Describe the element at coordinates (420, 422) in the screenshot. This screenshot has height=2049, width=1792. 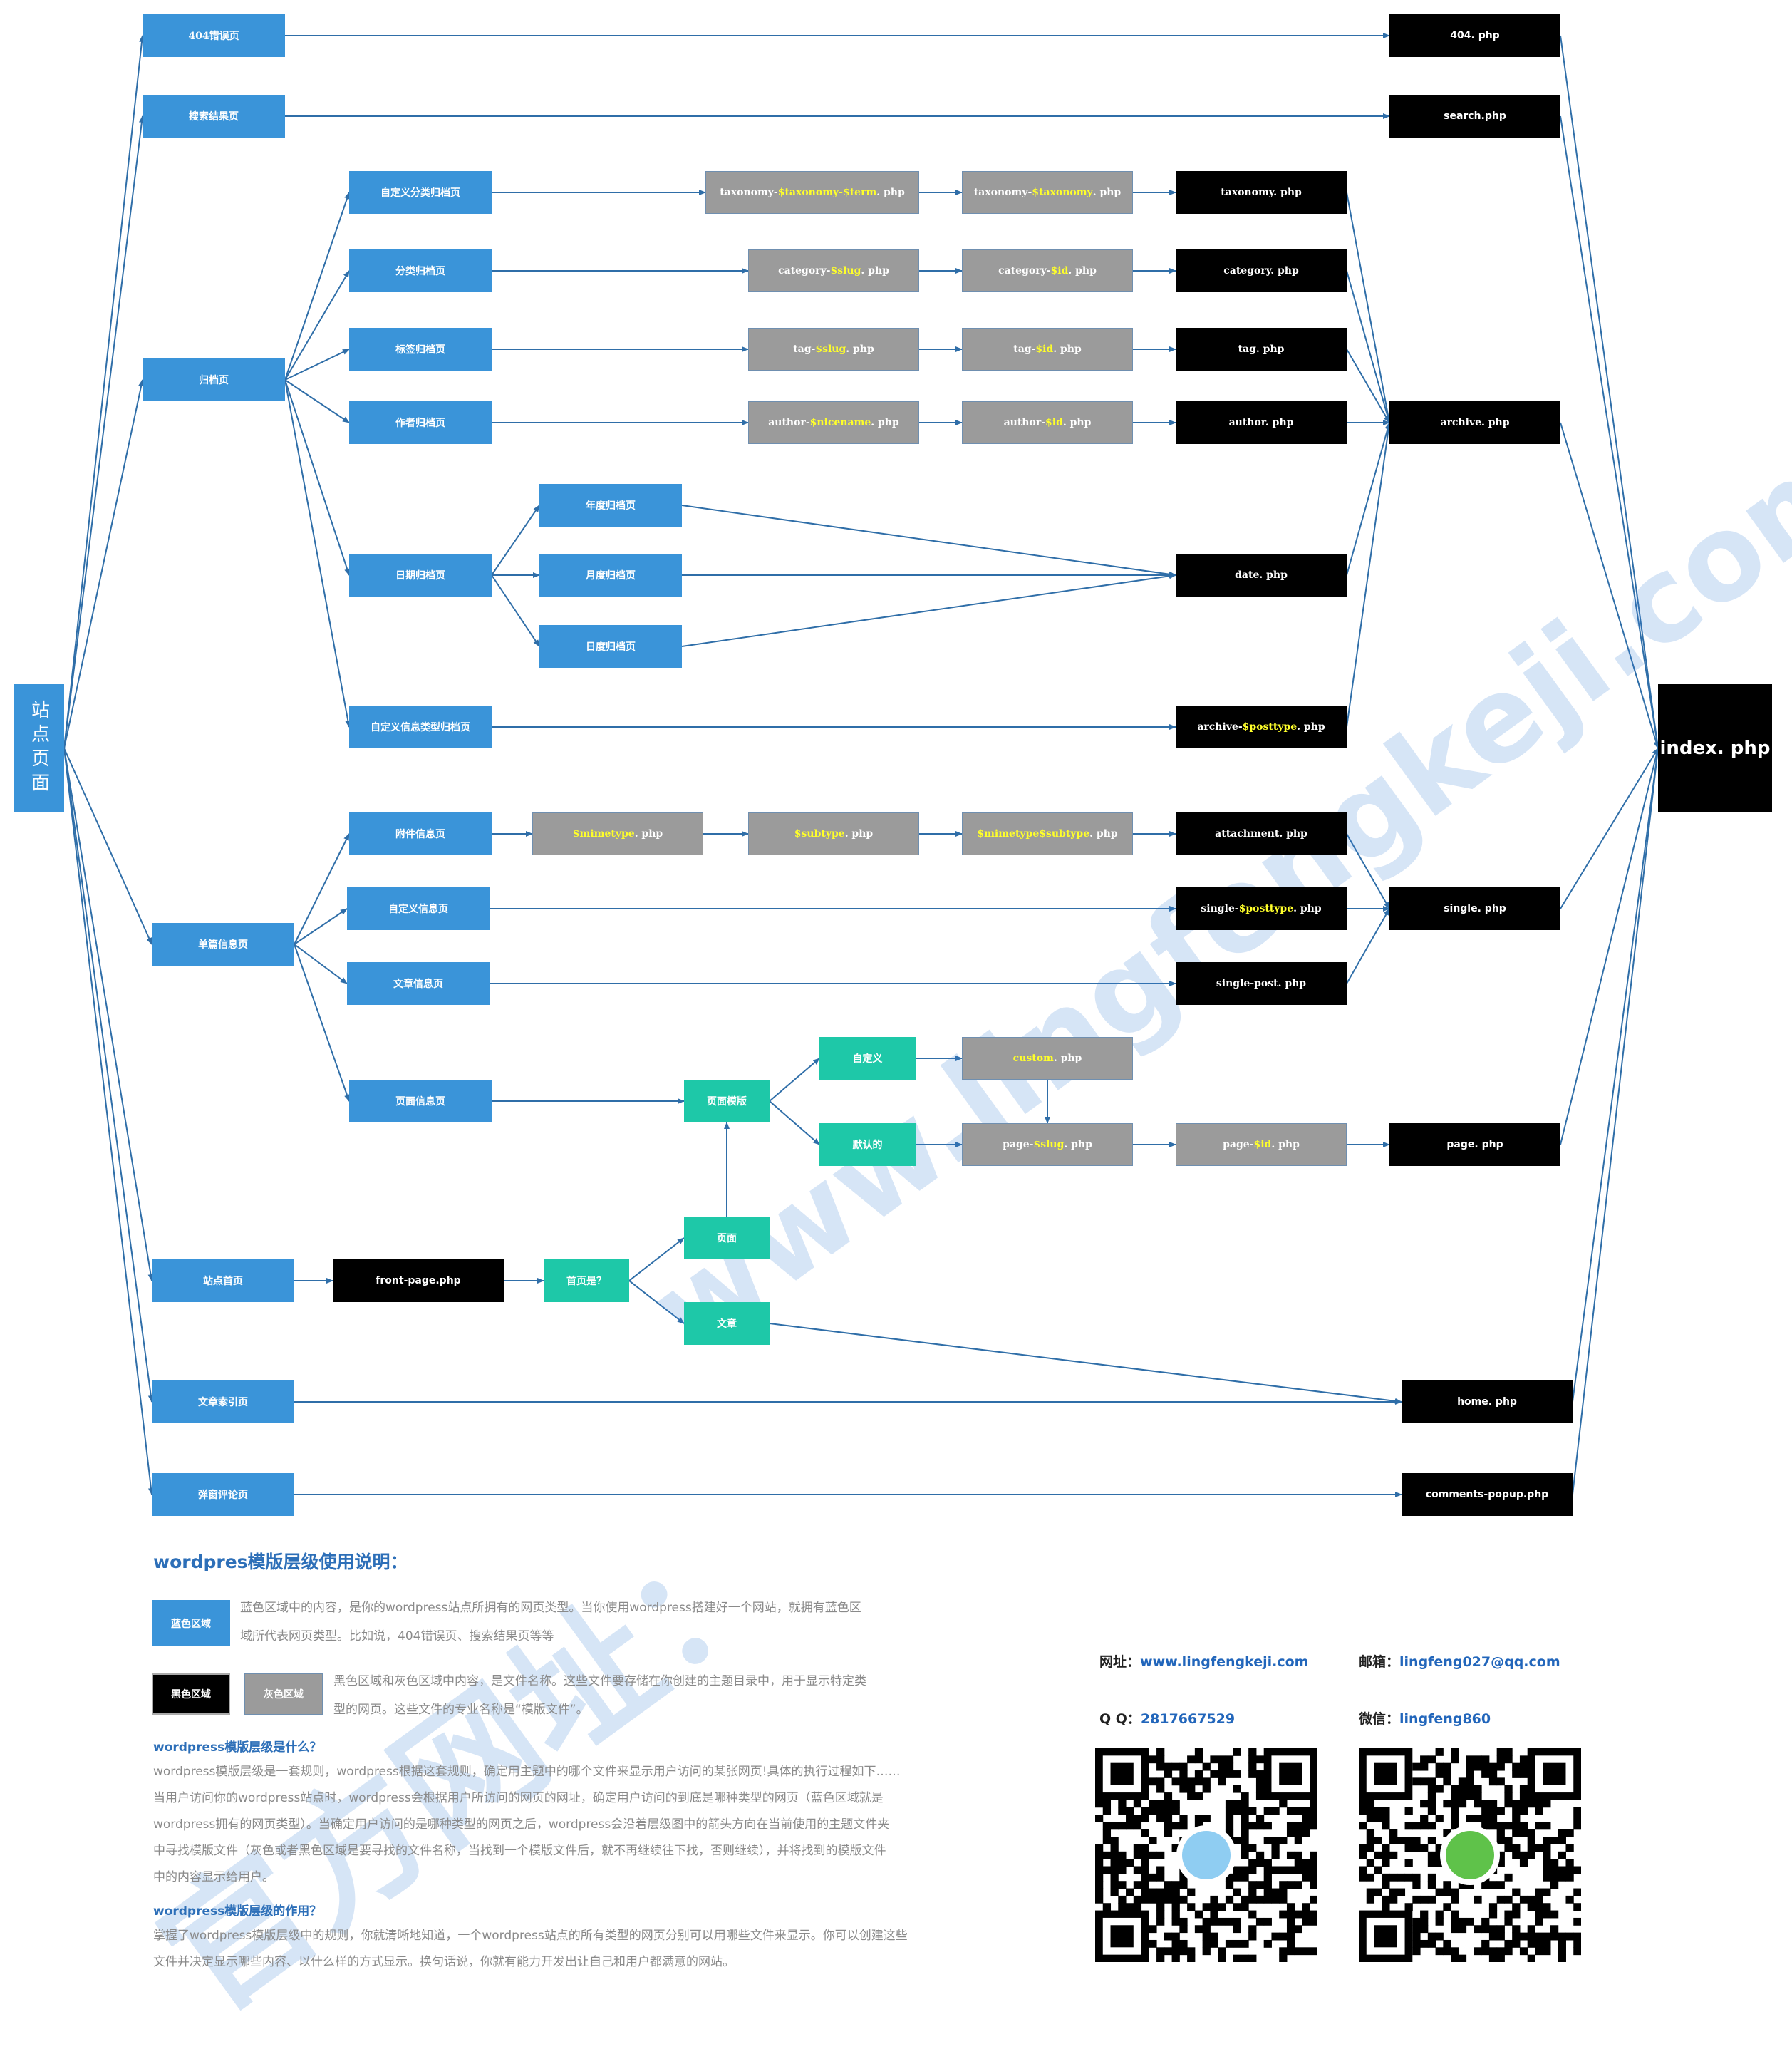
I see `node-author-archive: 作者归档页` at that location.